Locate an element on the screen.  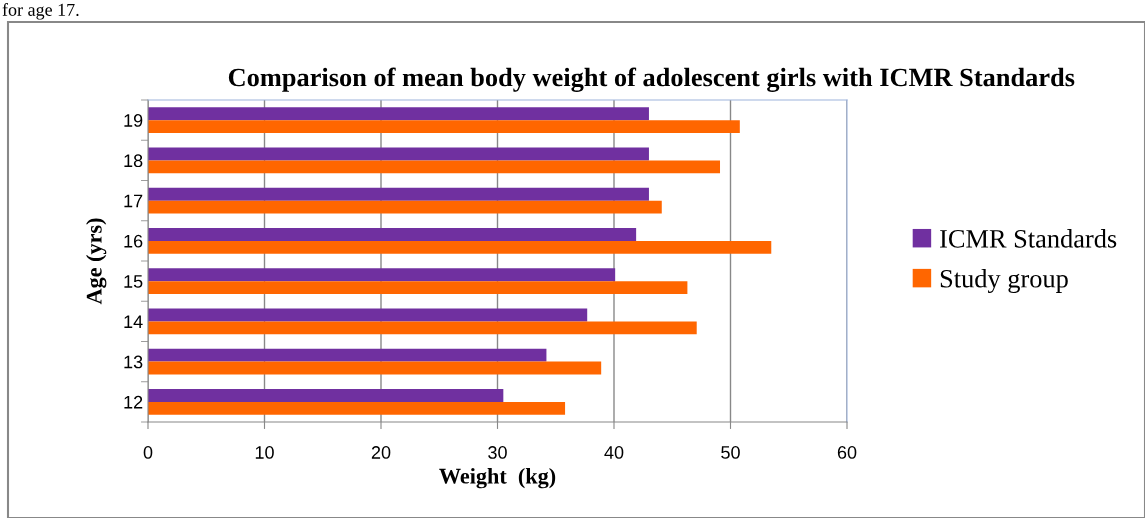
y-tick-label: 13 is located at coordinates (133, 362).